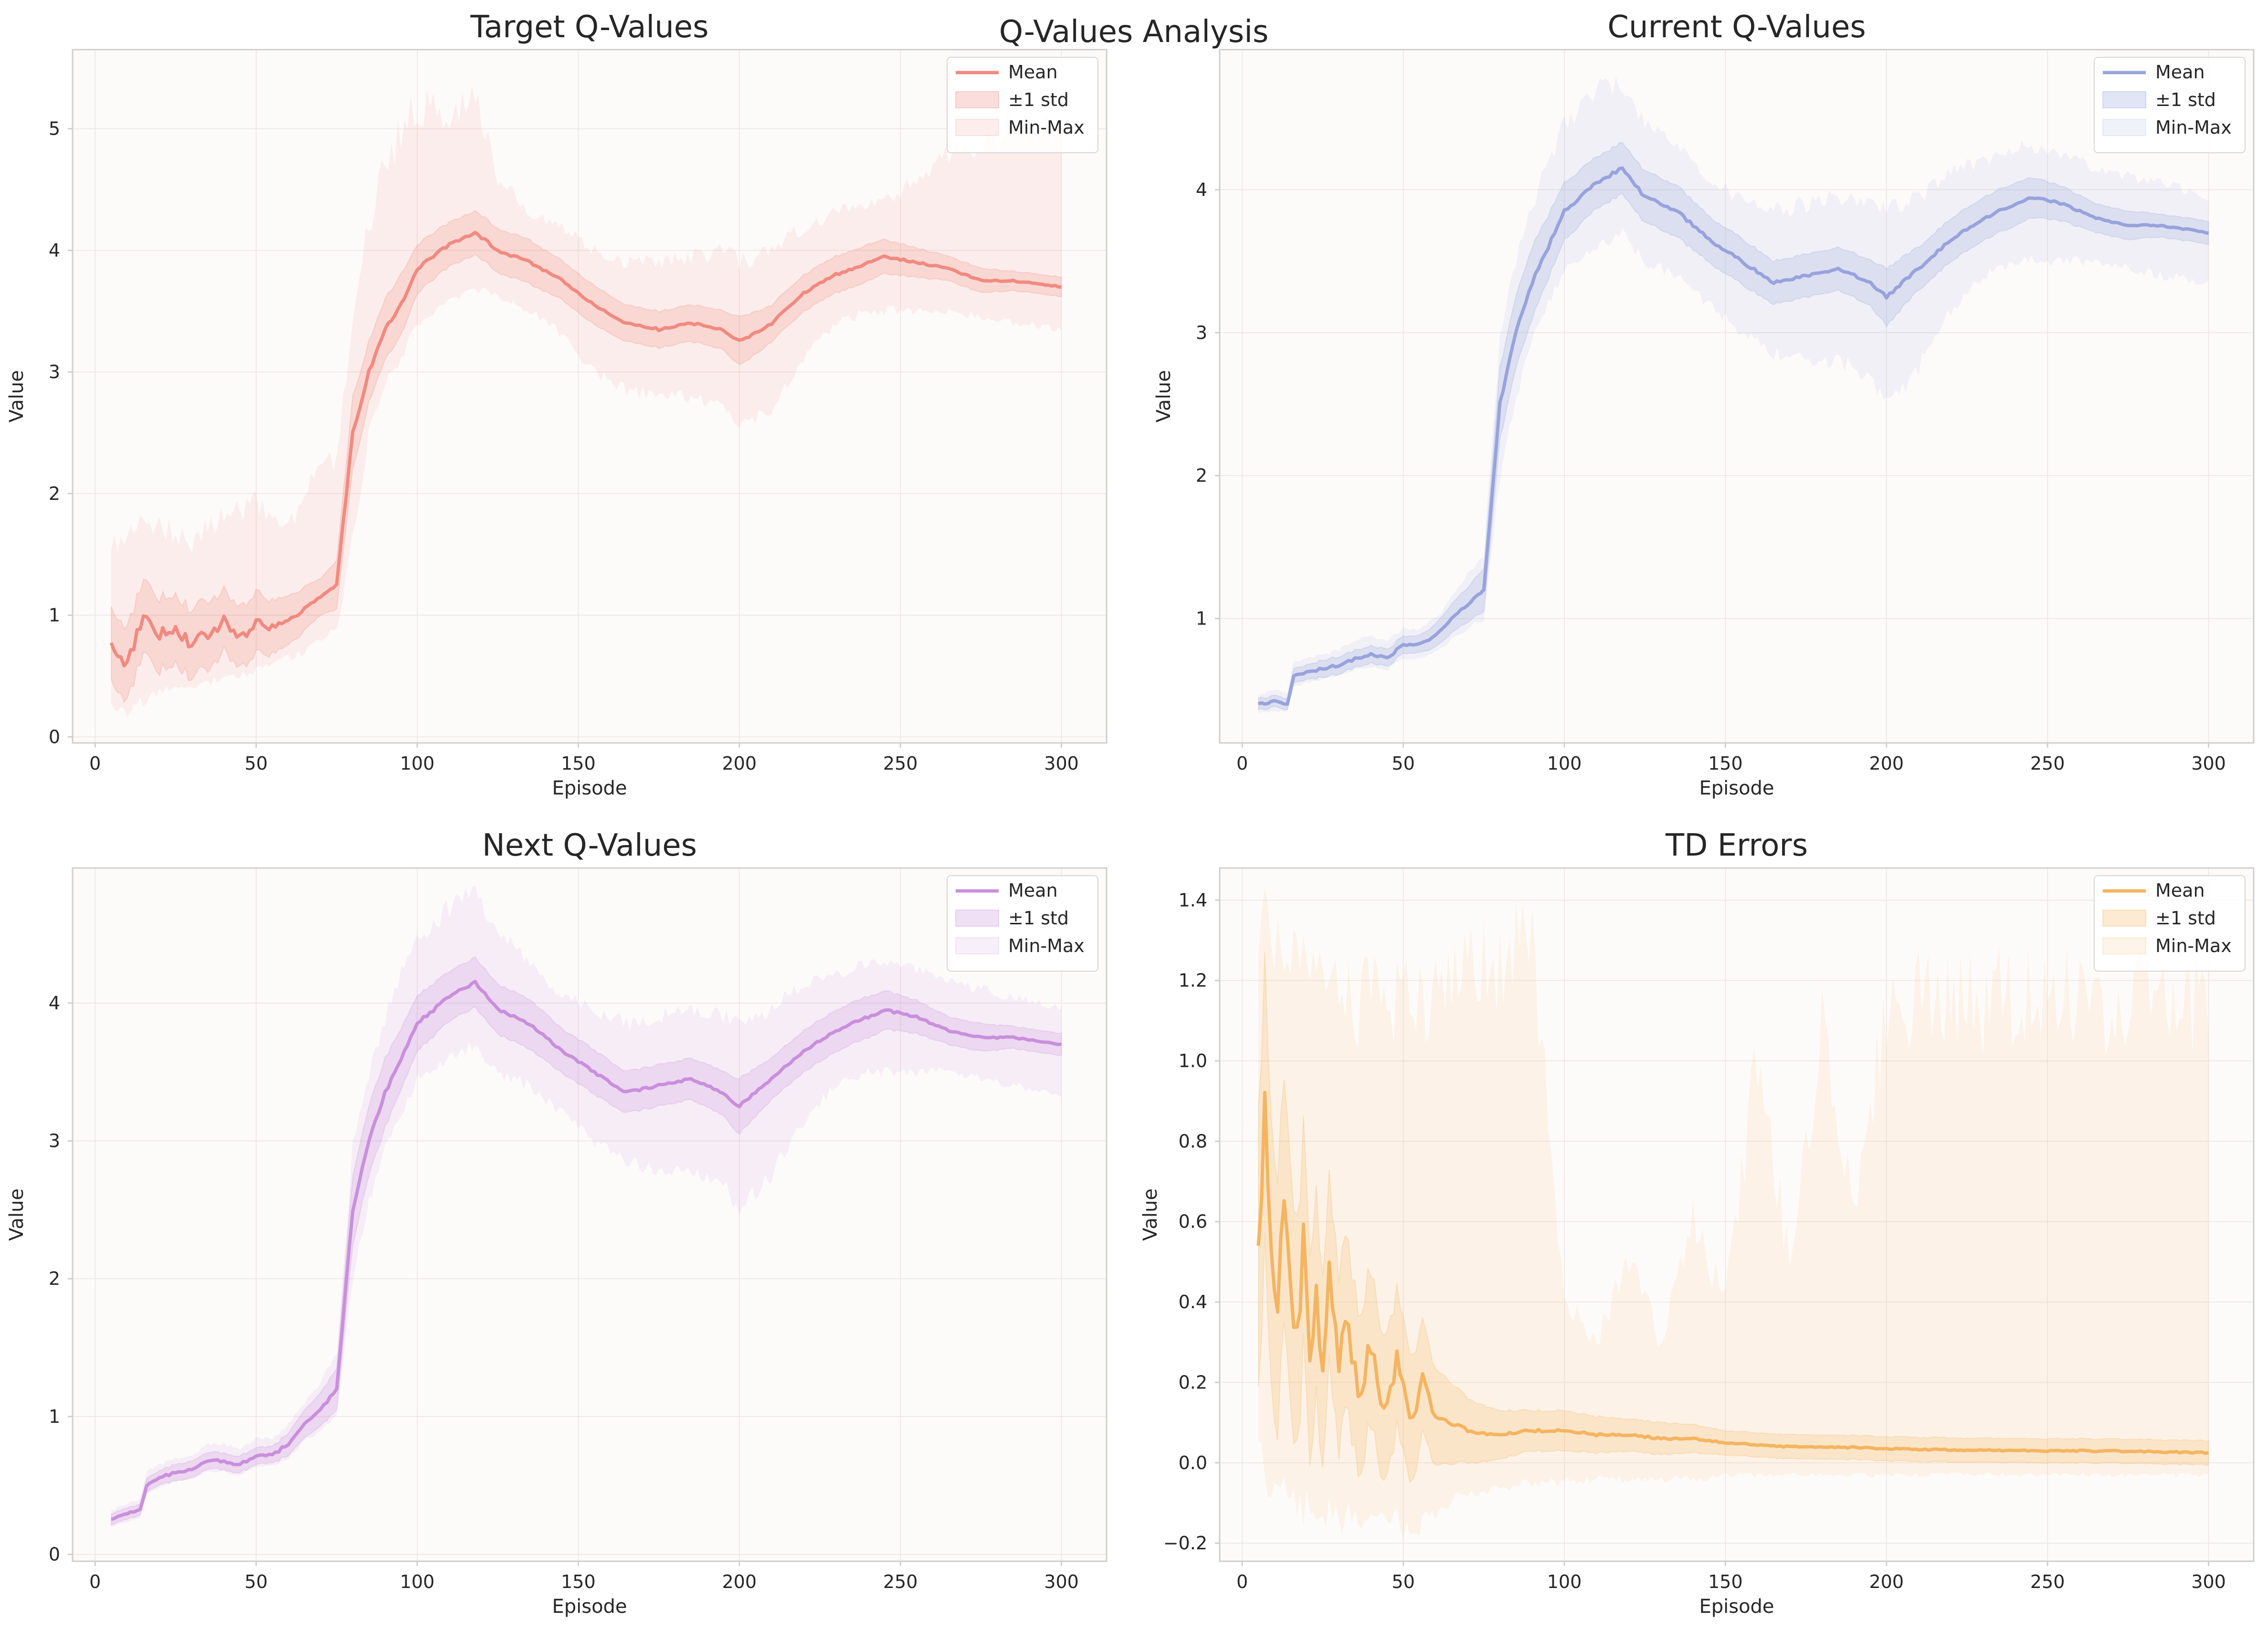  I want to click on y-tick-label: 1.4, so click(1193, 899).